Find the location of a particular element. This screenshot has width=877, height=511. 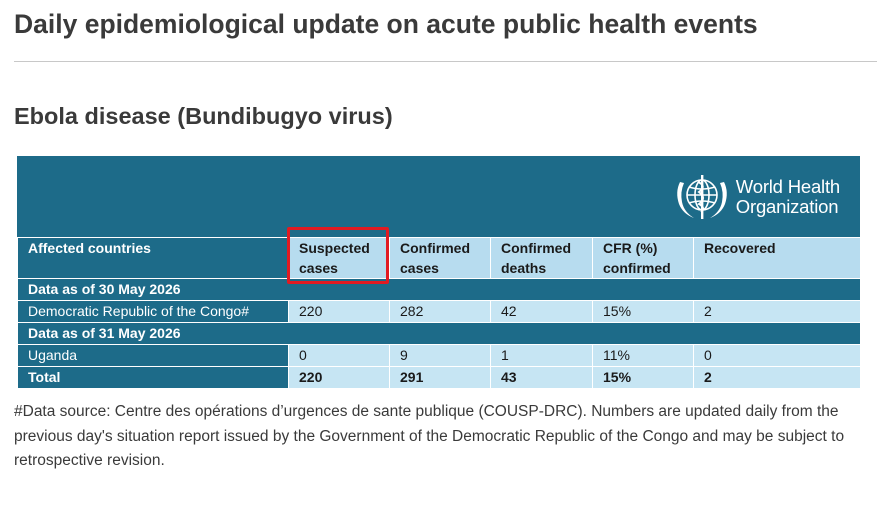

header-cfr-confirmed: CFR (%) confirmed is located at coordinates (643, 258).